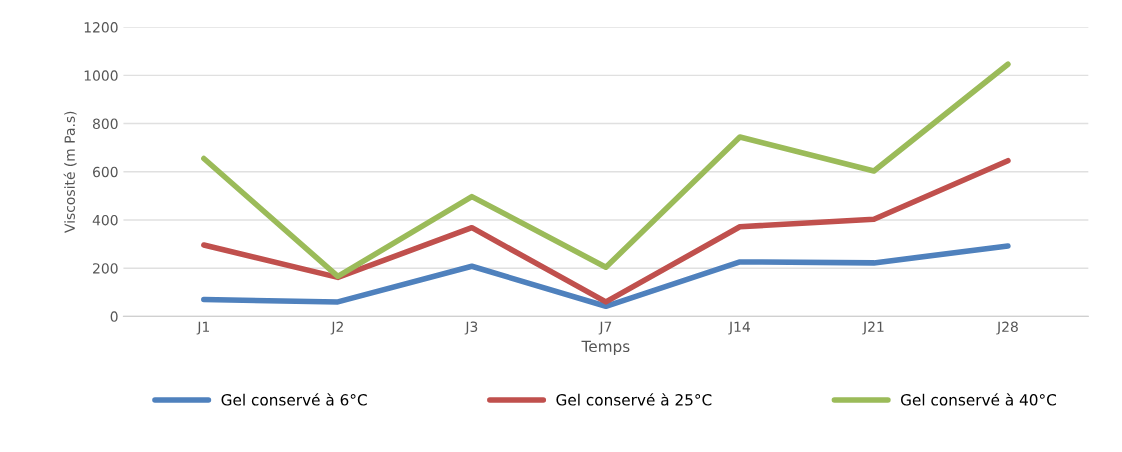  I want to click on legend-label: Gel conservé à 40°C, so click(978, 399).